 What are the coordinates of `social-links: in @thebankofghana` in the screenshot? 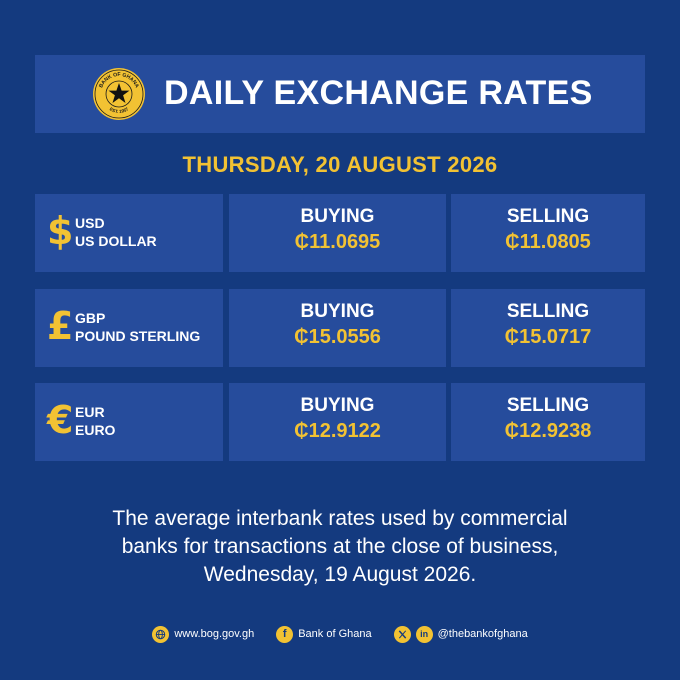 It's located at (460, 634).